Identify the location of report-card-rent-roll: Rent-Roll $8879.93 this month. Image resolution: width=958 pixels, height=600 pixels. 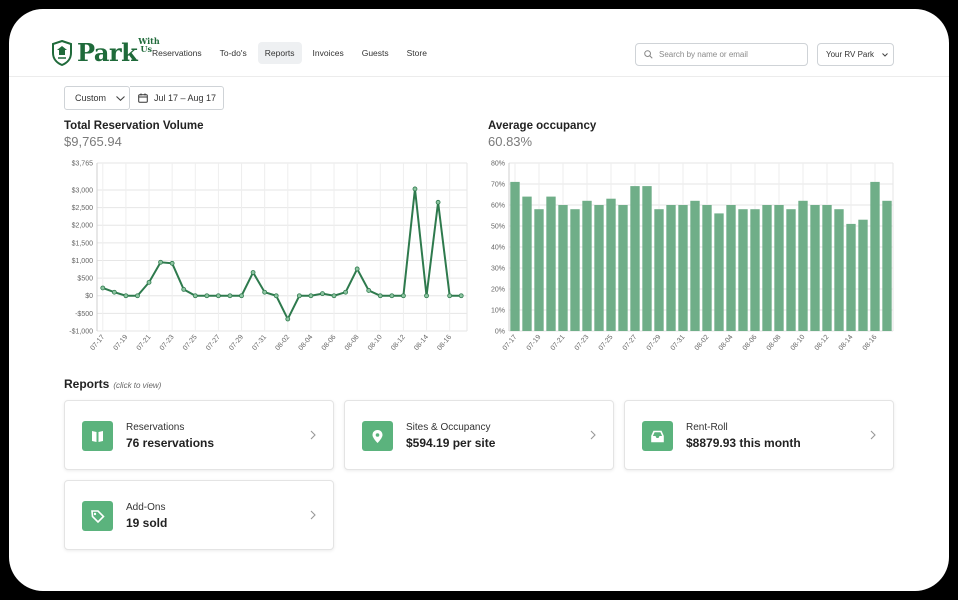
(759, 435).